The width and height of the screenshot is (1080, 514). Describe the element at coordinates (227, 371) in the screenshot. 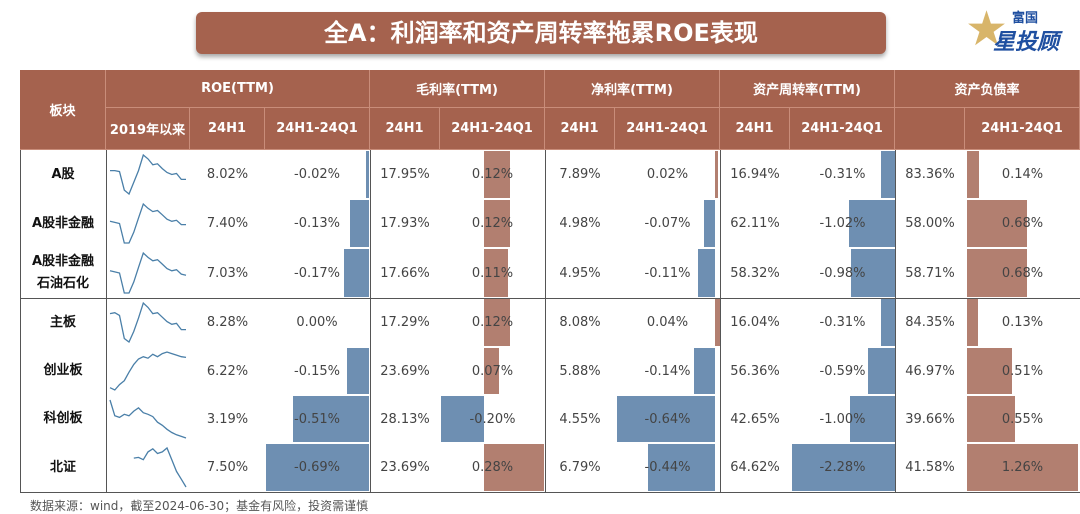

I see `roe-24h1: 6.22%` at that location.